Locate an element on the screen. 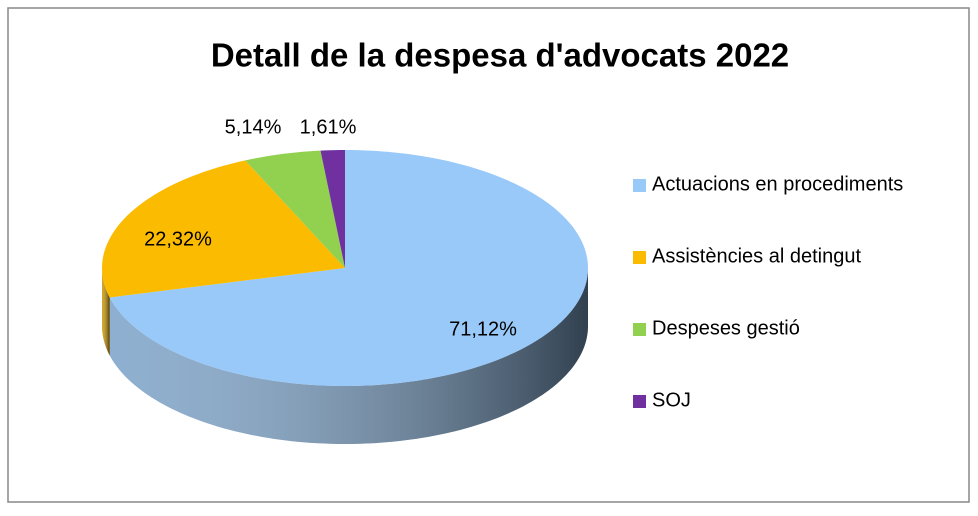  data-label: 5,14% is located at coordinates (253, 127).